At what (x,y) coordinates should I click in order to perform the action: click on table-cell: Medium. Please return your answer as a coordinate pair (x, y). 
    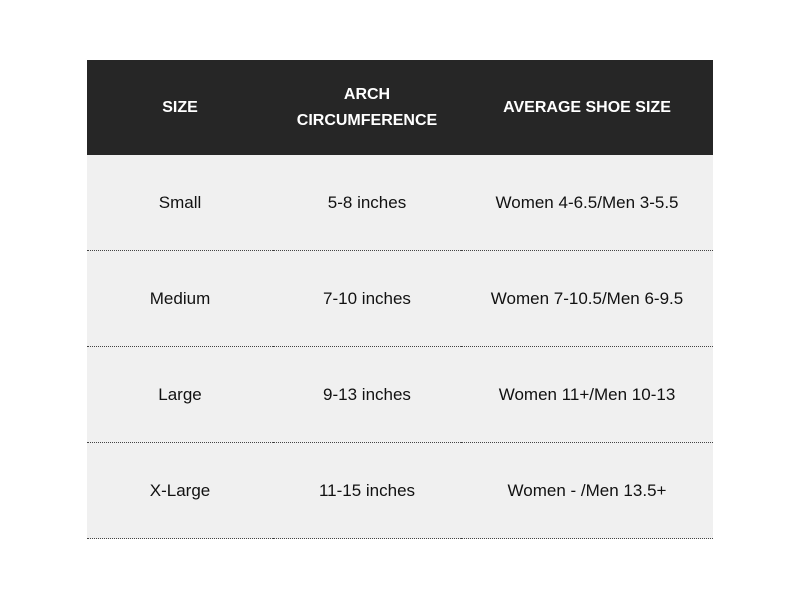
    Looking at the image, I should click on (180, 298).